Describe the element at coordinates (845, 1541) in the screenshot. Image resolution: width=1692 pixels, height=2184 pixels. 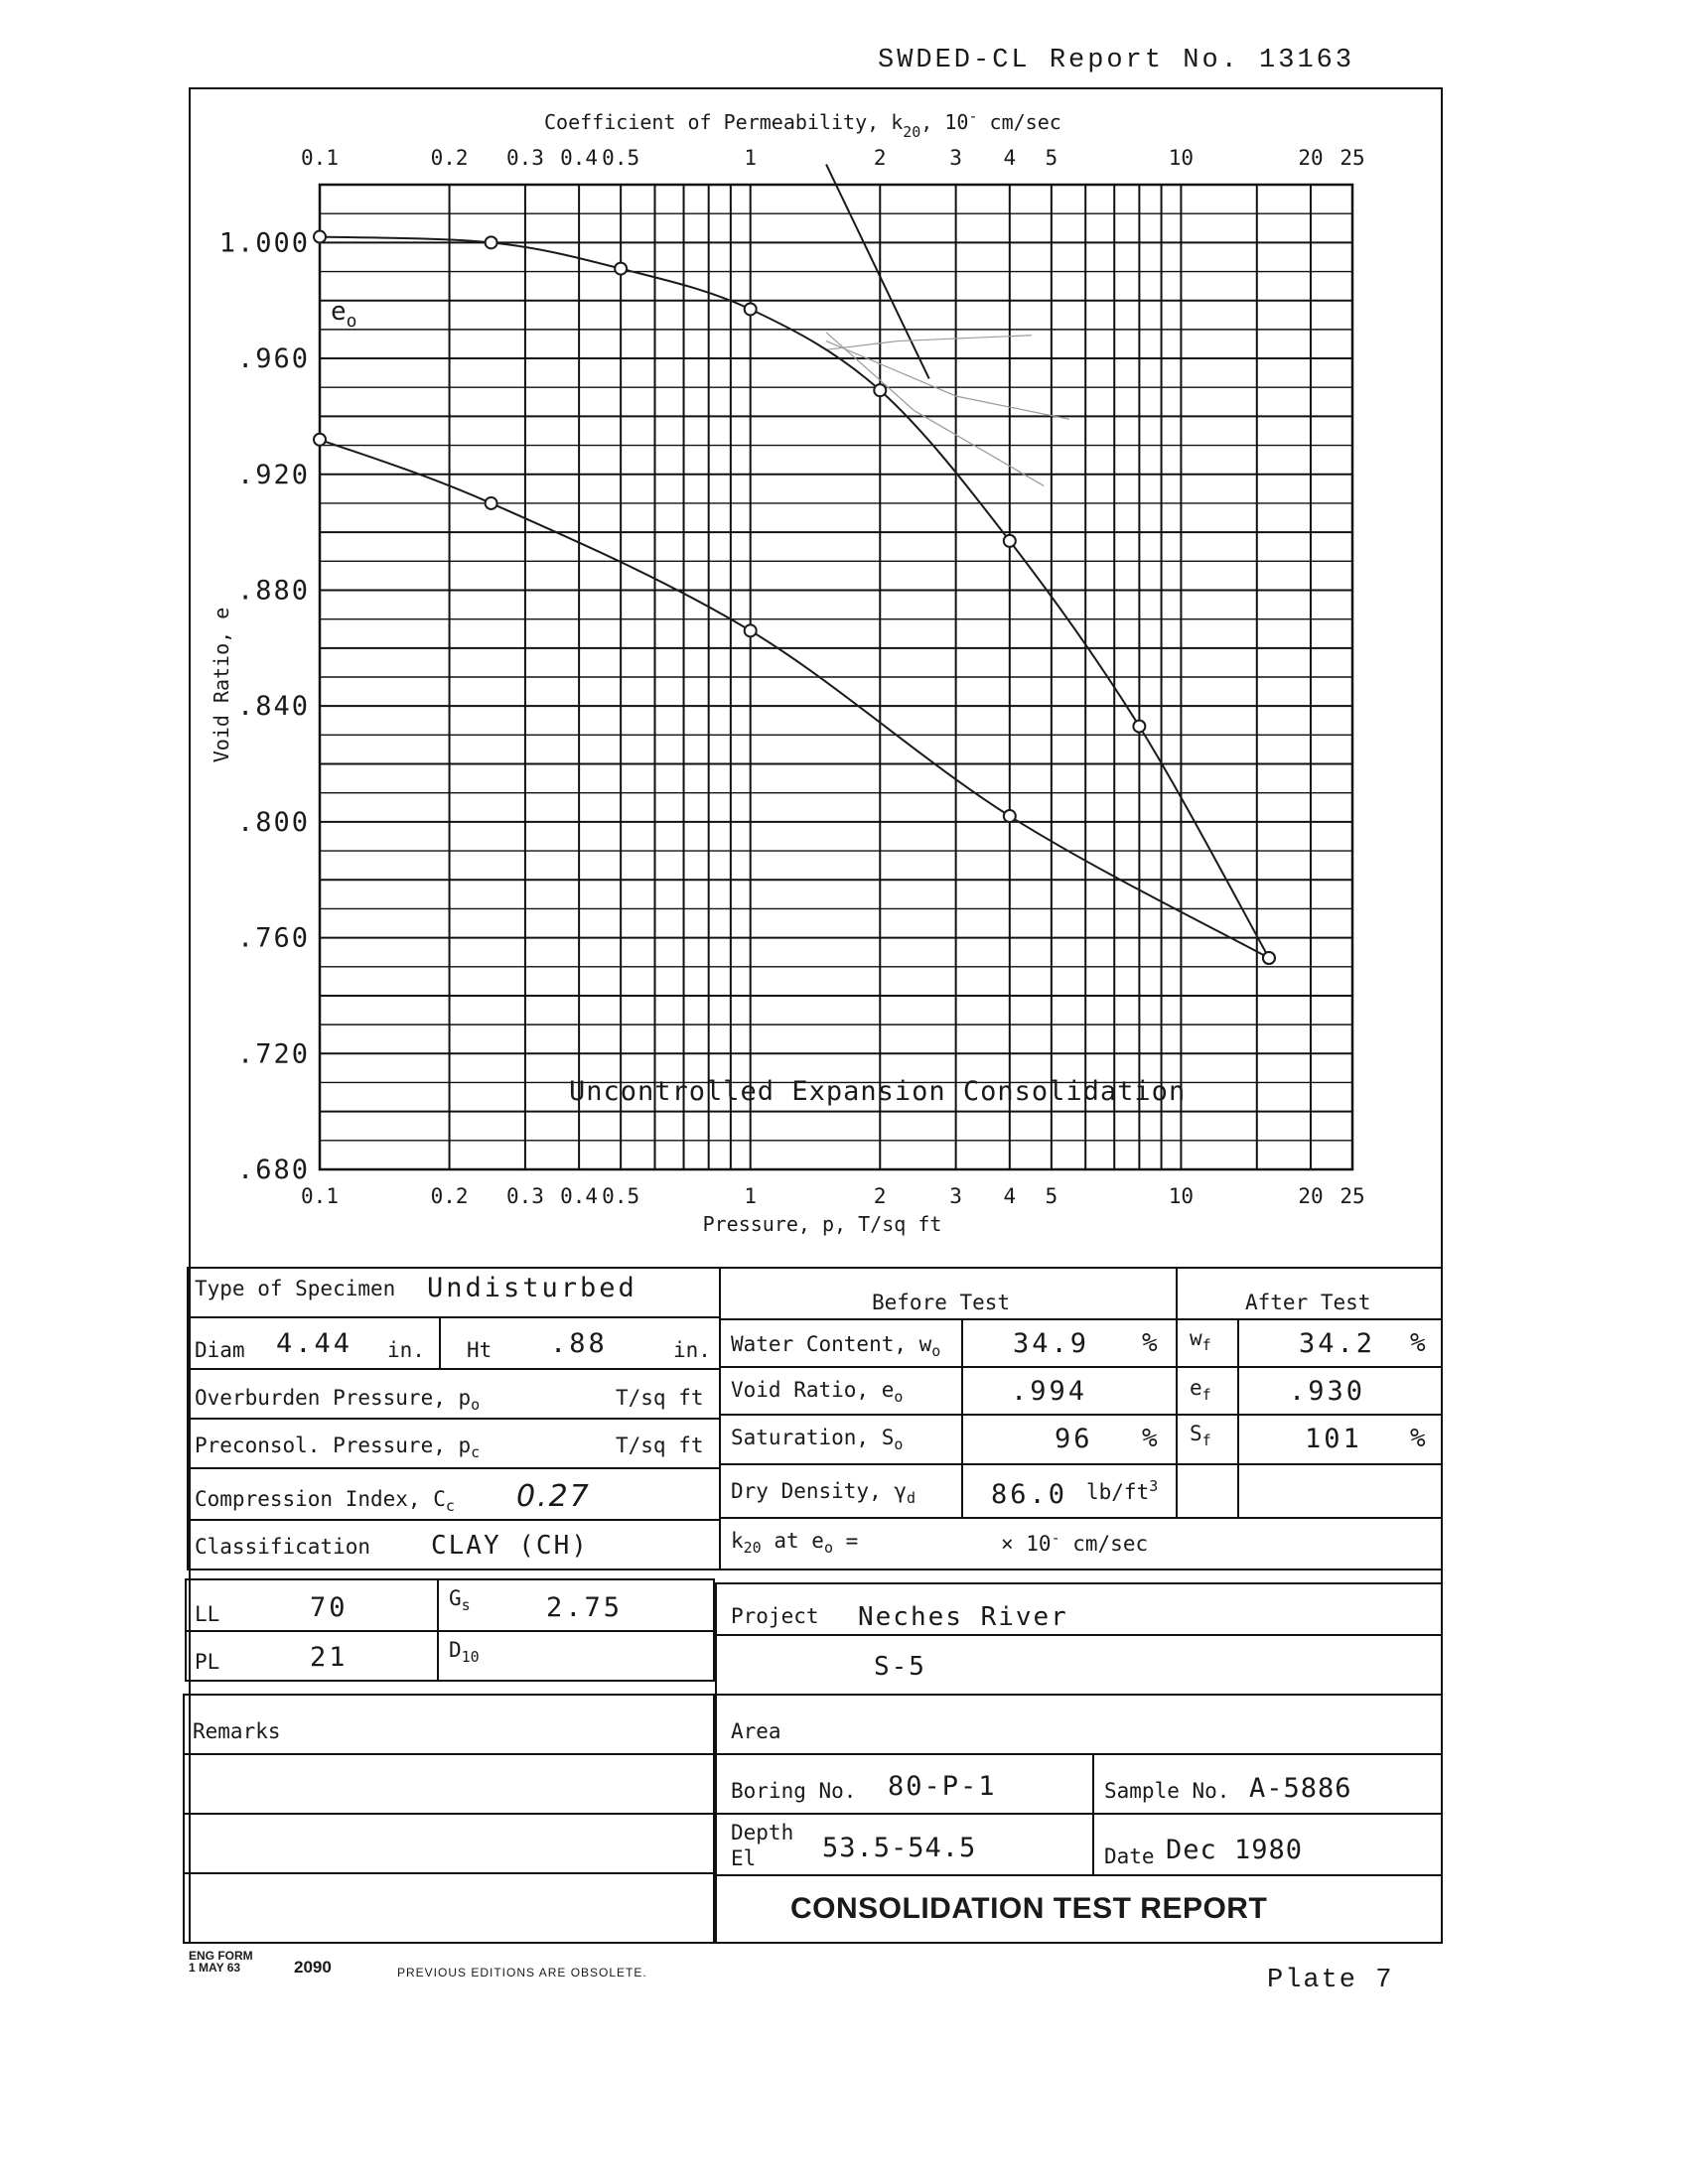
I see `k20-eq: =` at that location.